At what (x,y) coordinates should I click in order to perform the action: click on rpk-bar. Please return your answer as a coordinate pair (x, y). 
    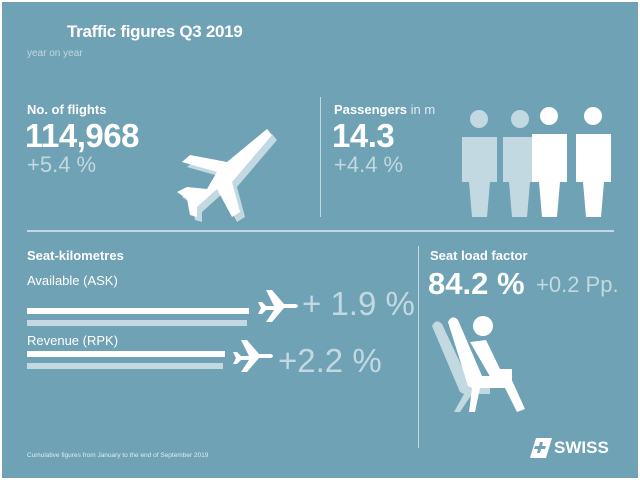
    Looking at the image, I should click on (126, 354).